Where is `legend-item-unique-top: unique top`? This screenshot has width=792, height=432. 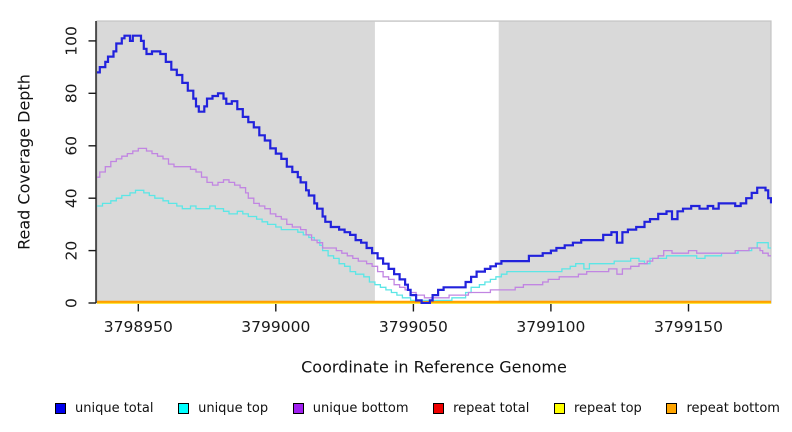 legend-item-unique-top: unique top is located at coordinates (223, 408).